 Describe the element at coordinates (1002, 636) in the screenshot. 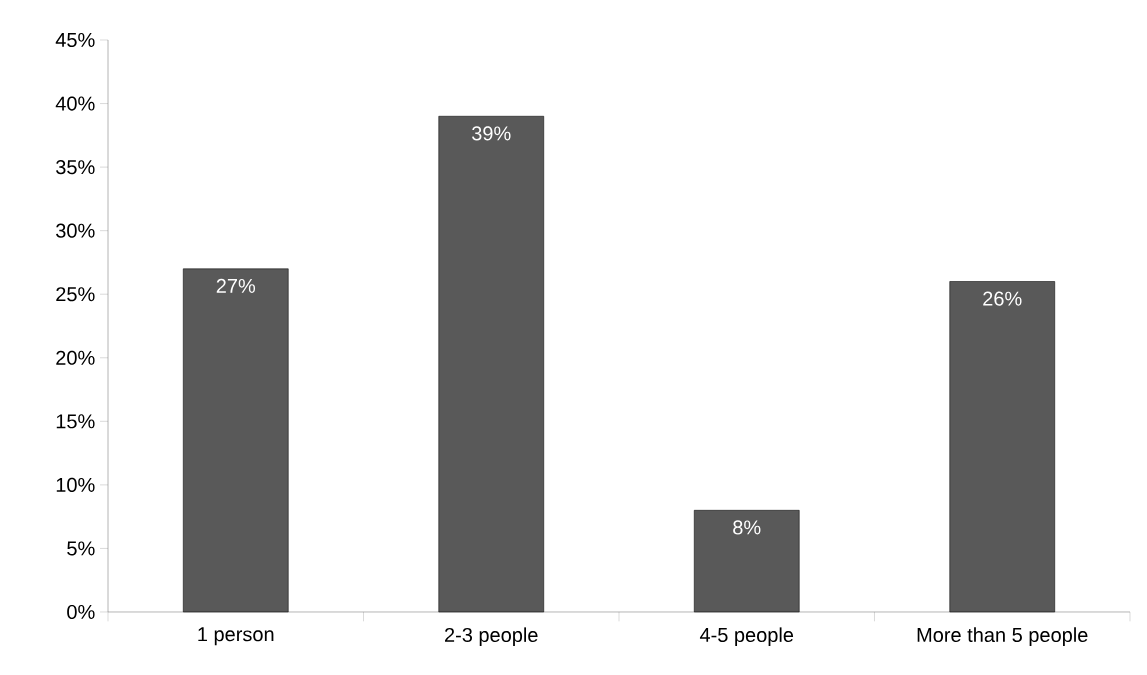

I see `x-tick-label: More than 5 people` at that location.